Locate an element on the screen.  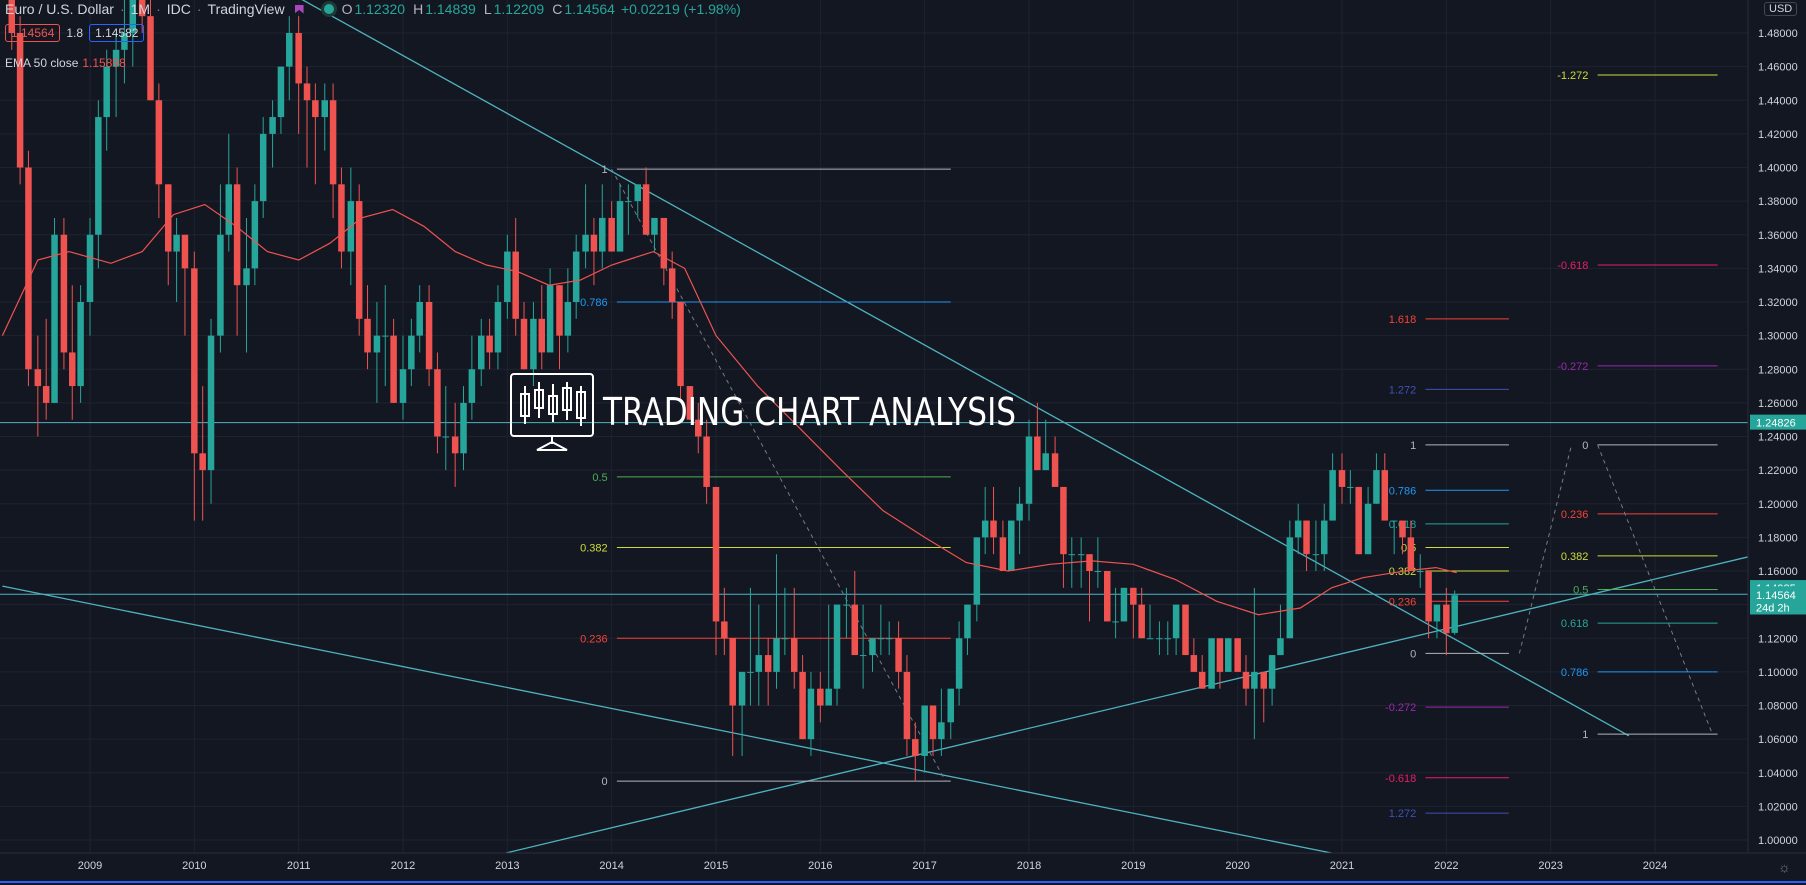
price-label-tag is located at coordinates (1778, 607).